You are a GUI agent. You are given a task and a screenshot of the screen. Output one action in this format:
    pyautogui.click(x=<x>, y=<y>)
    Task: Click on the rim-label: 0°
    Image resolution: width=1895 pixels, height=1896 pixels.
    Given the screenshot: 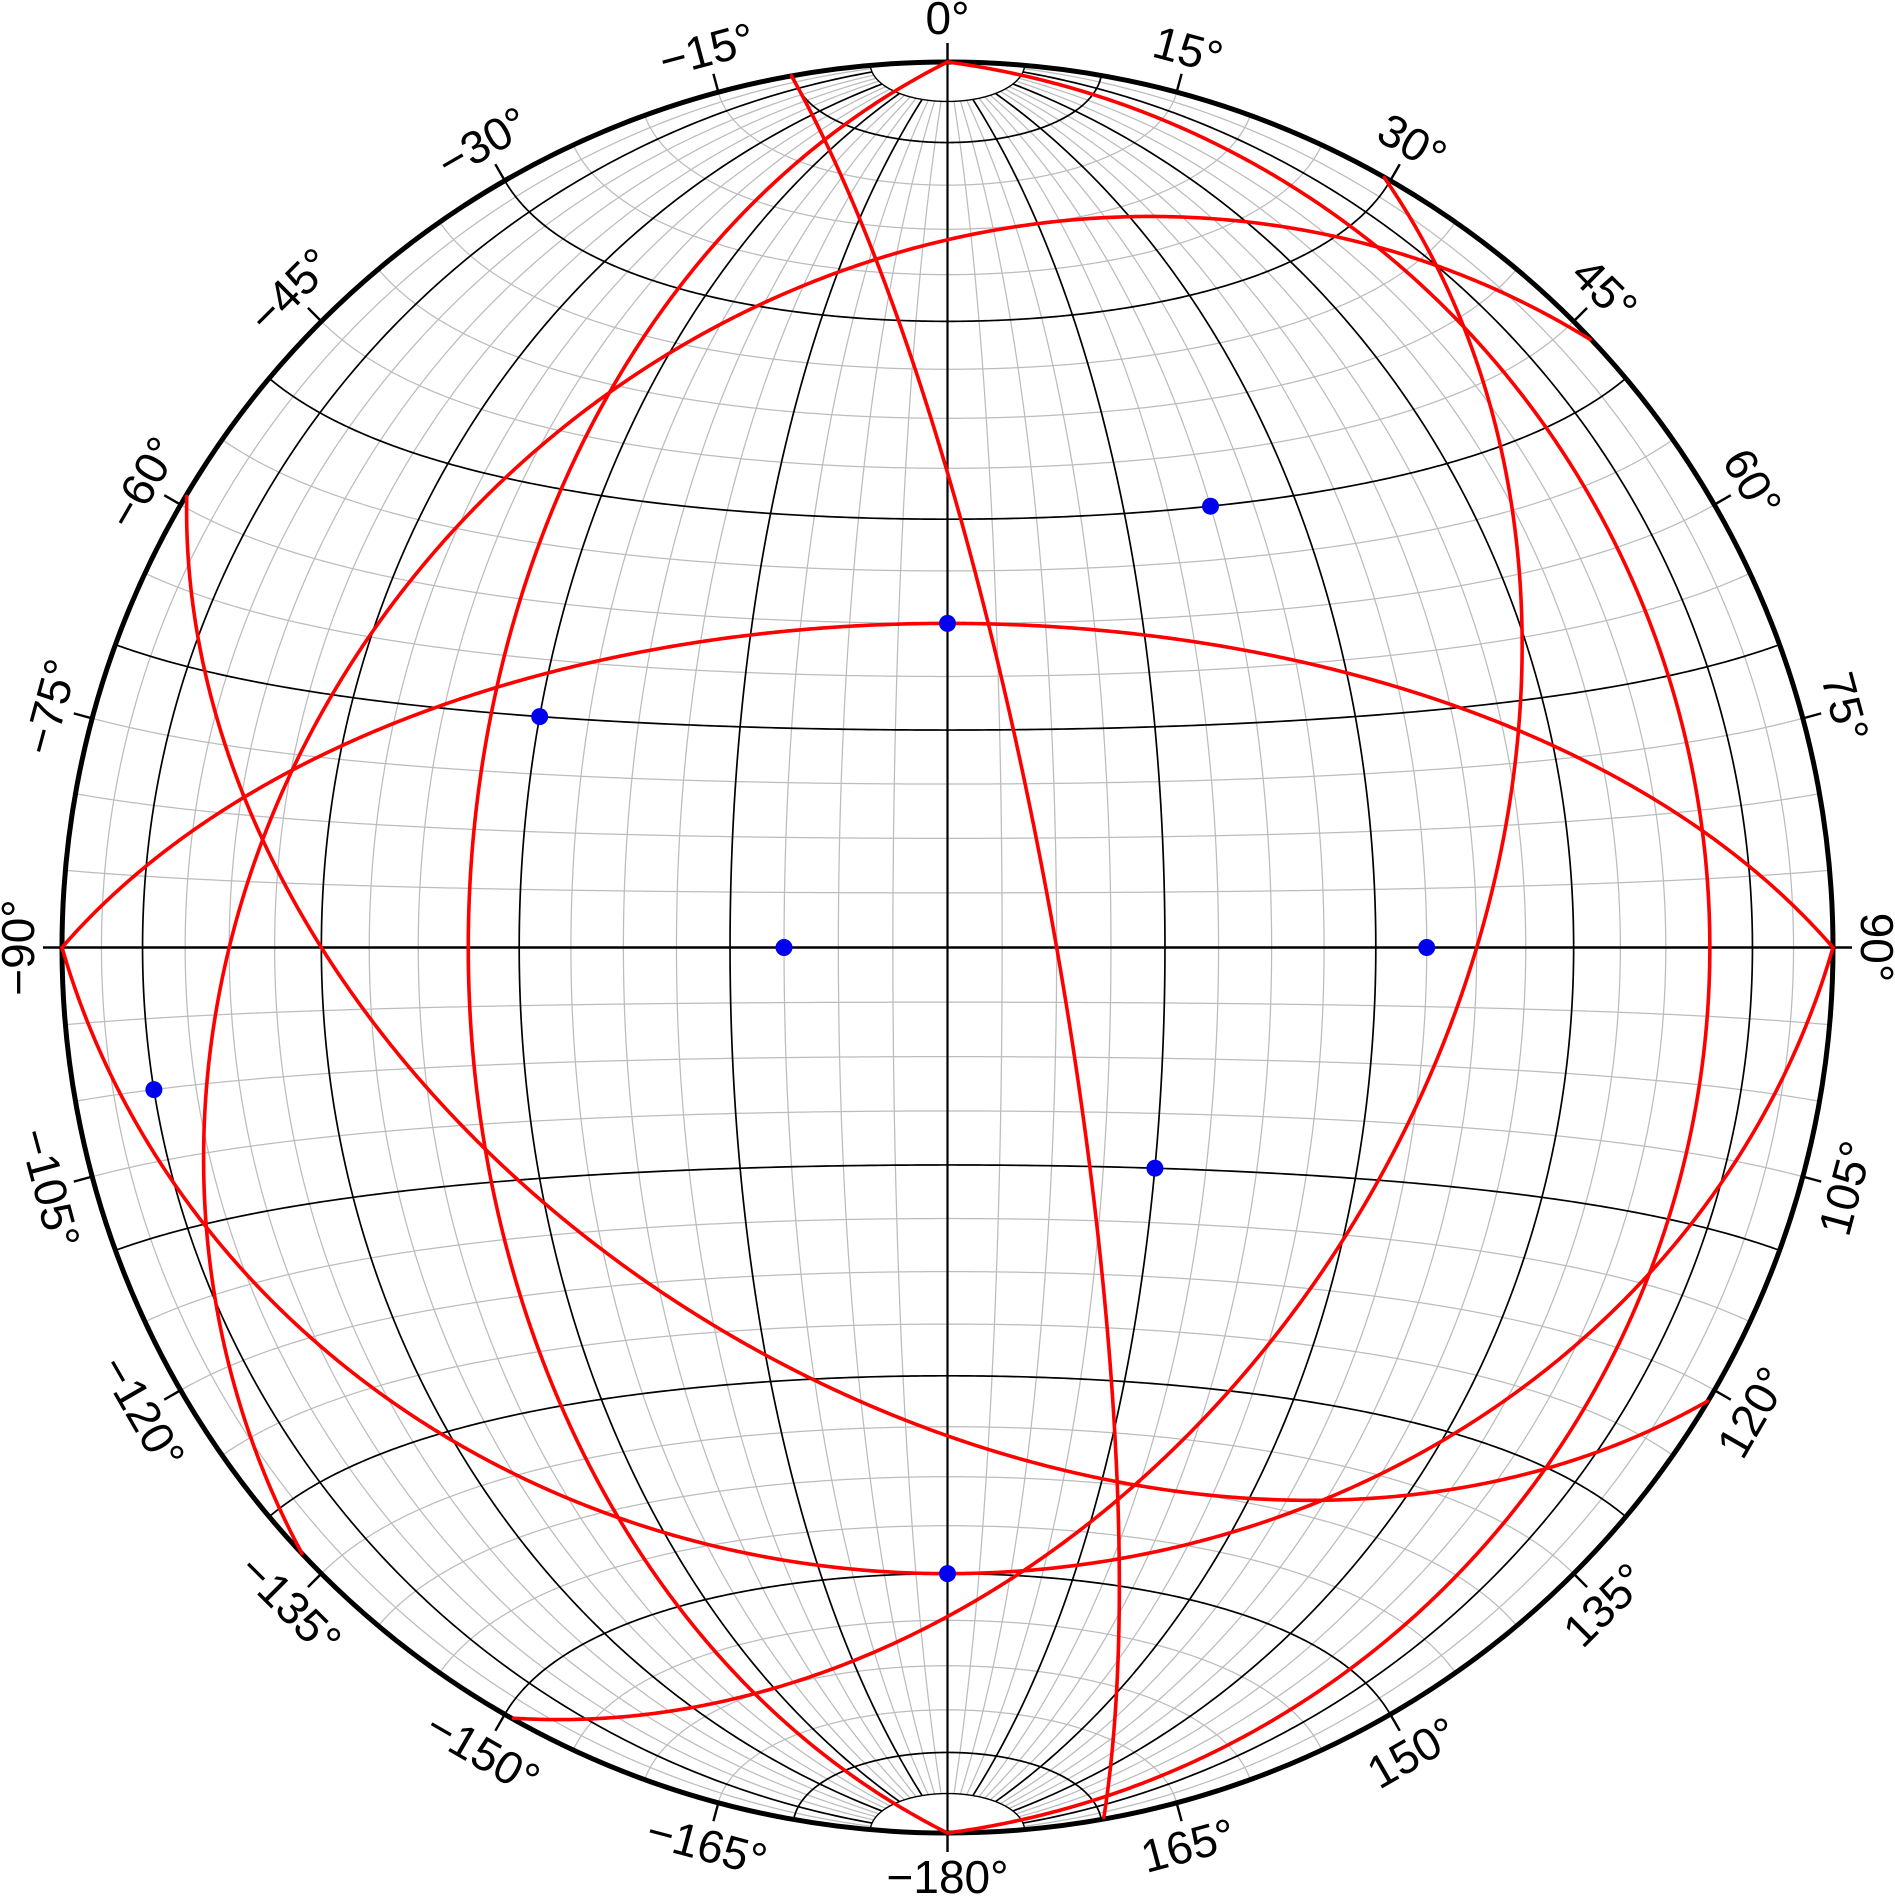 What is the action you would take?
    pyautogui.click(x=948, y=22)
    